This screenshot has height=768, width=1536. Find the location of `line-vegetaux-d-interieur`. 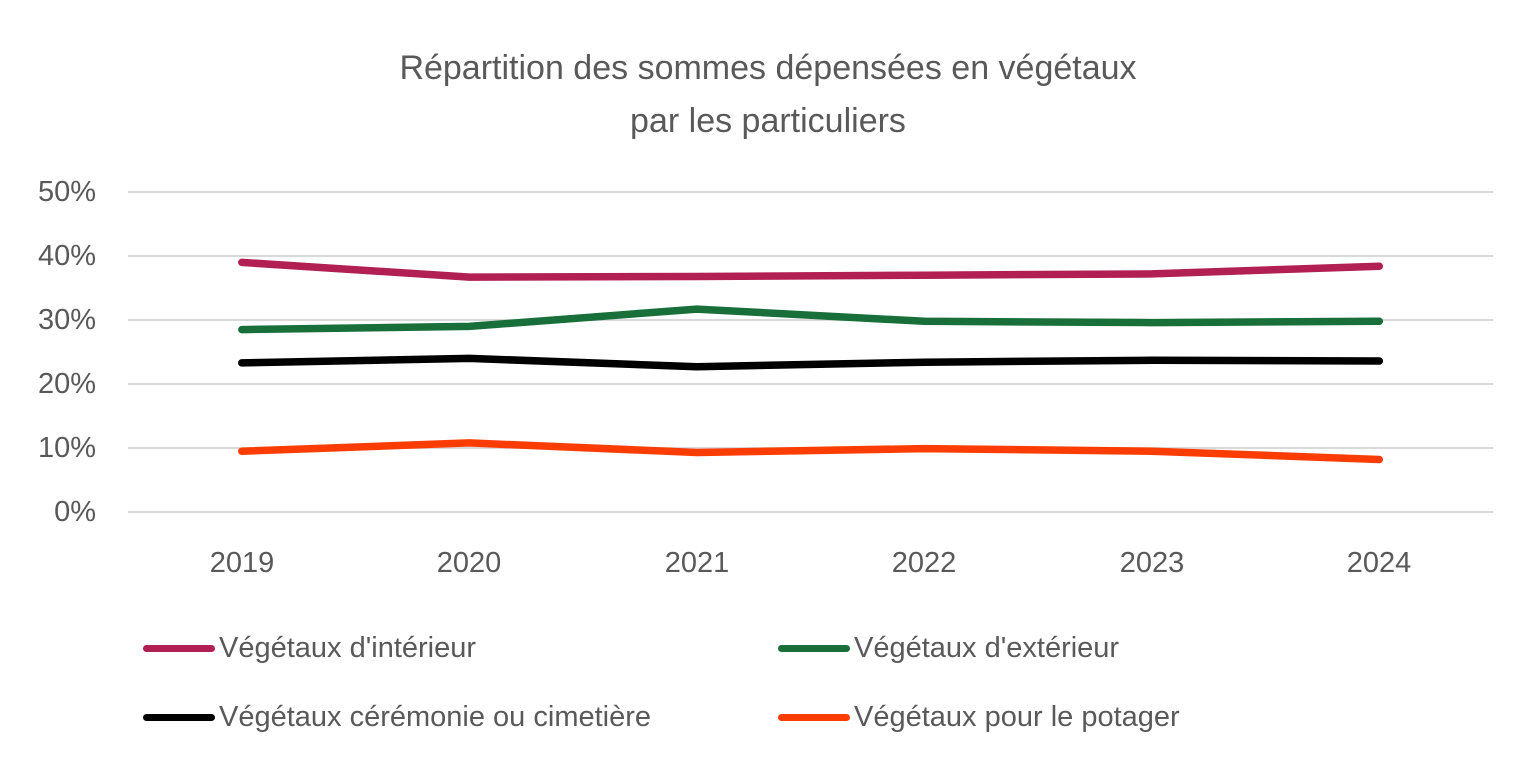

line-vegetaux-d-interieur is located at coordinates (811, 269).